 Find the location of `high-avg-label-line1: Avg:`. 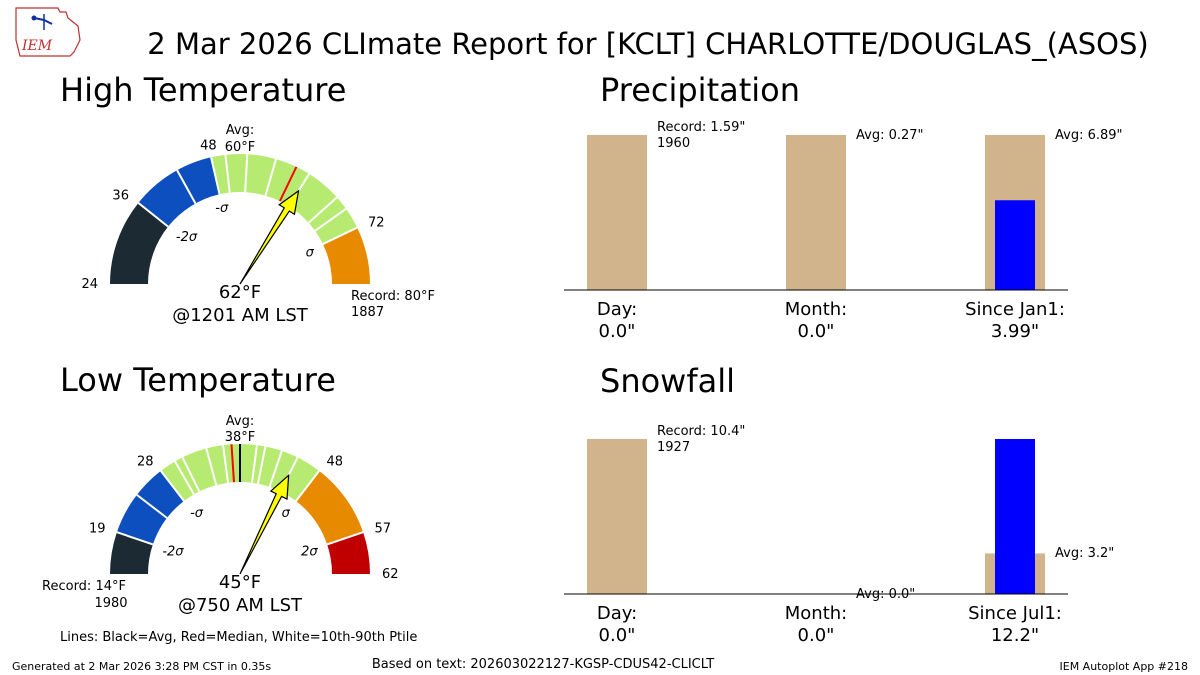

high-avg-label-line1: Avg: is located at coordinates (240, 130).